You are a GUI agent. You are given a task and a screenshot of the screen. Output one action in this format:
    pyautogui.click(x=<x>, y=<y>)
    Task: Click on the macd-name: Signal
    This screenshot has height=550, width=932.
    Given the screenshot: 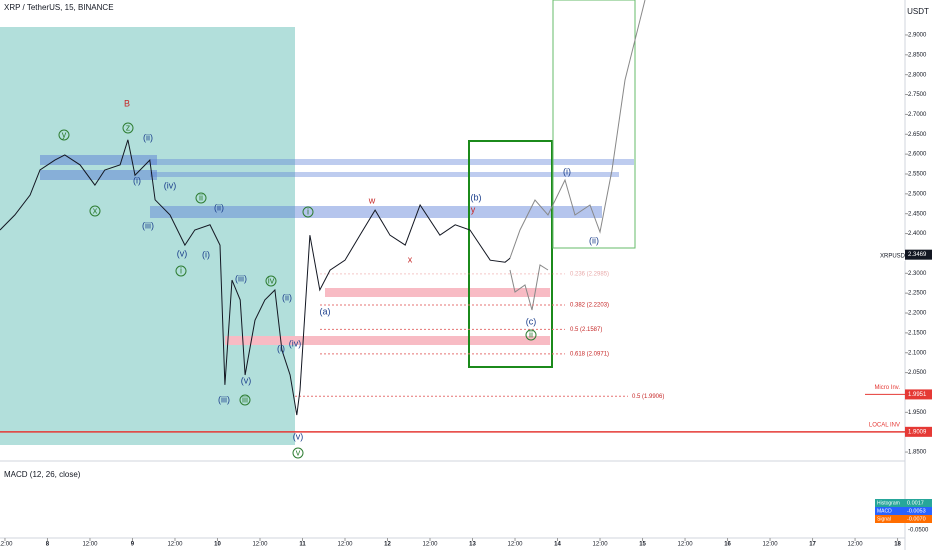 What is the action you would take?
    pyautogui.click(x=884, y=519)
    